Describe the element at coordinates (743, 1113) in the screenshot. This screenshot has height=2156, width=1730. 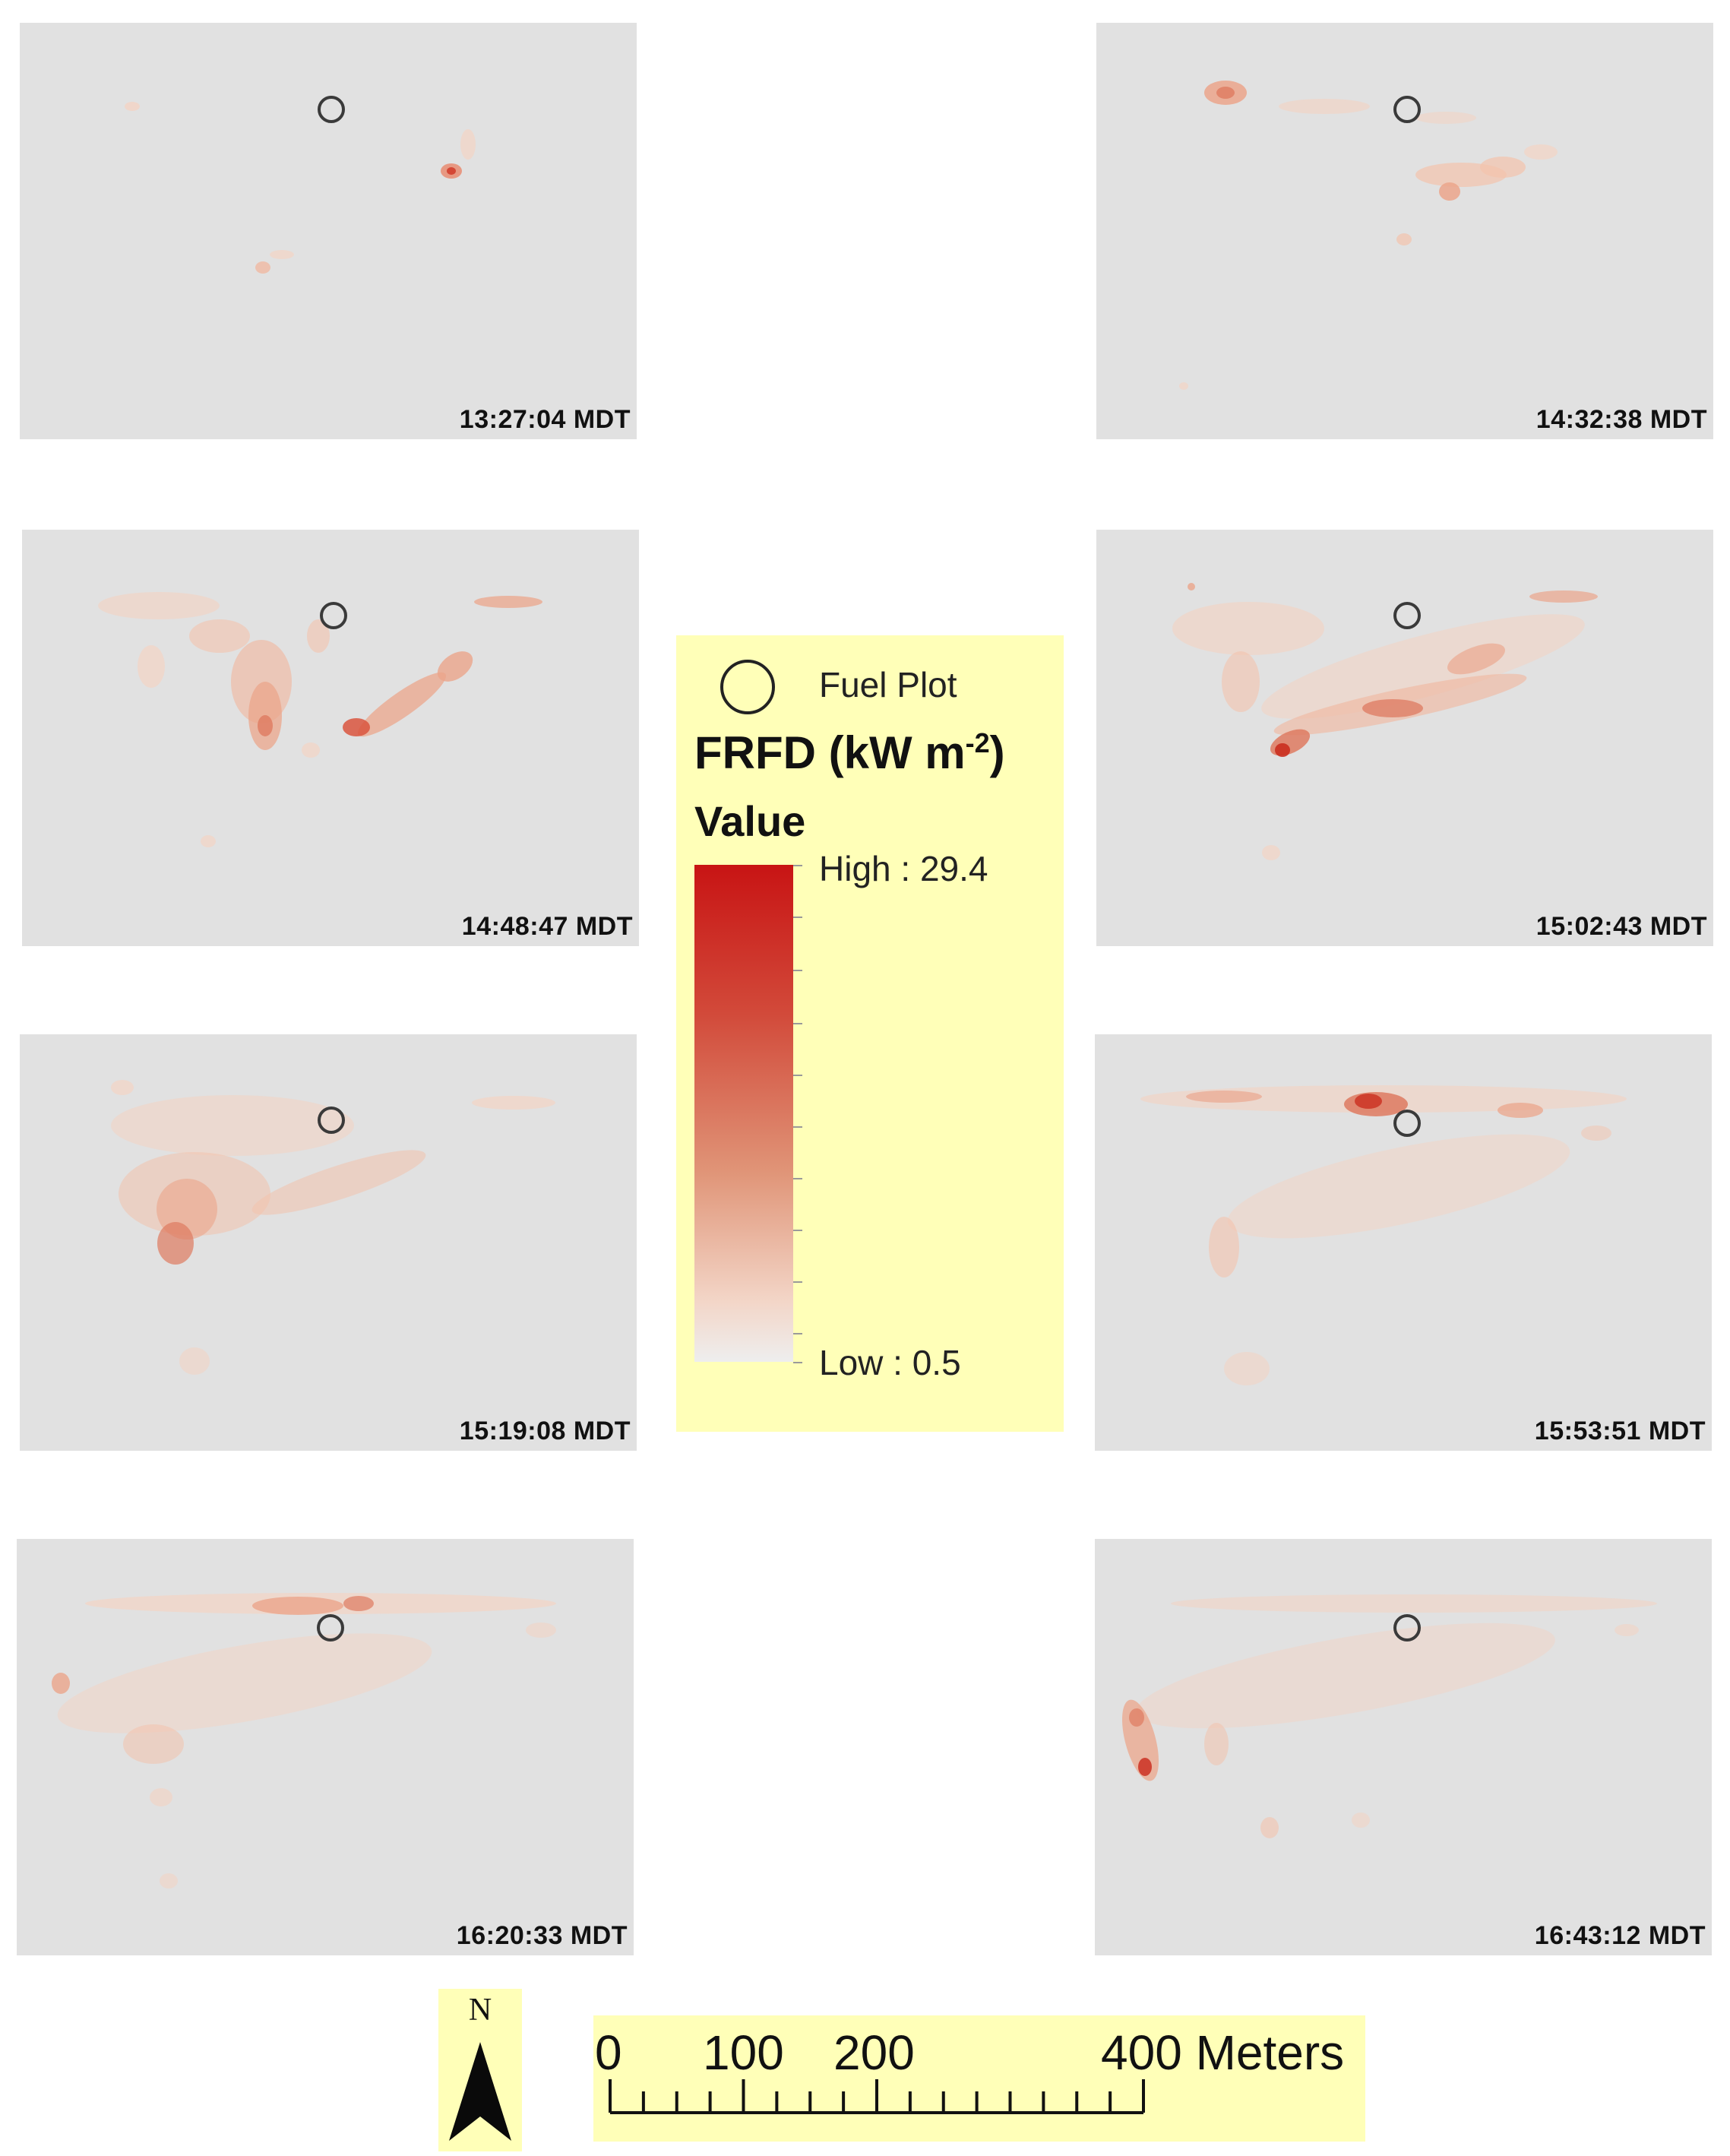
I see `color-ramp` at that location.